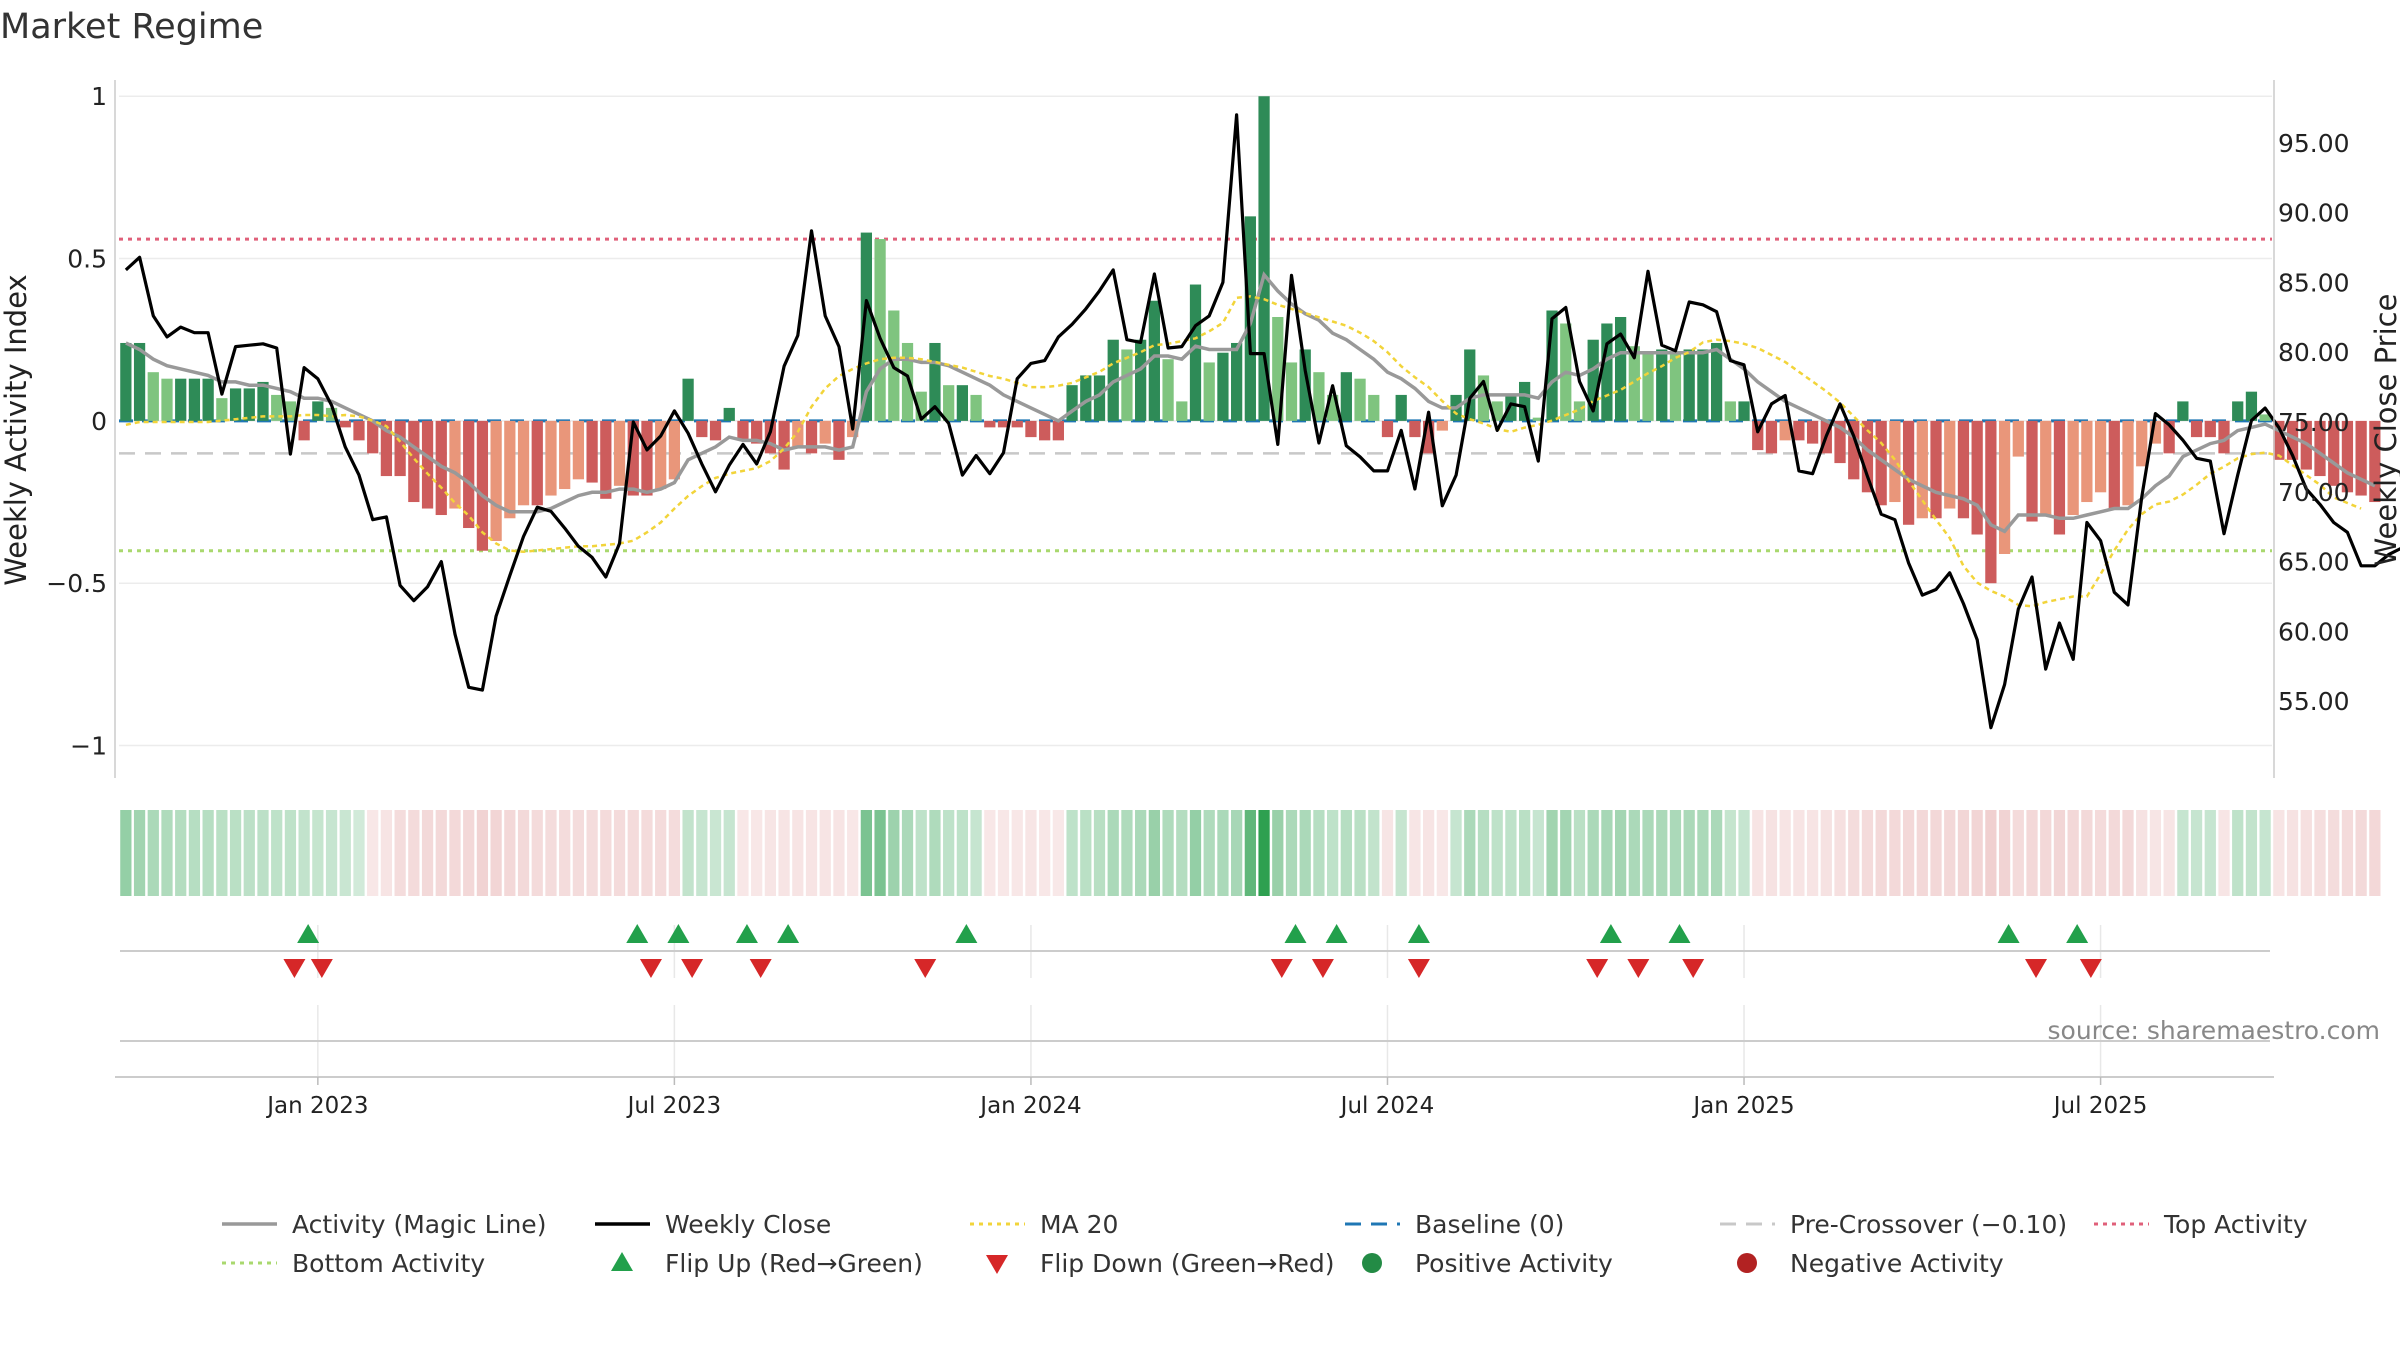  Describe the element at coordinates (1029, 1106) in the screenshot. I see `x-tick-label: Jan 2024` at that location.